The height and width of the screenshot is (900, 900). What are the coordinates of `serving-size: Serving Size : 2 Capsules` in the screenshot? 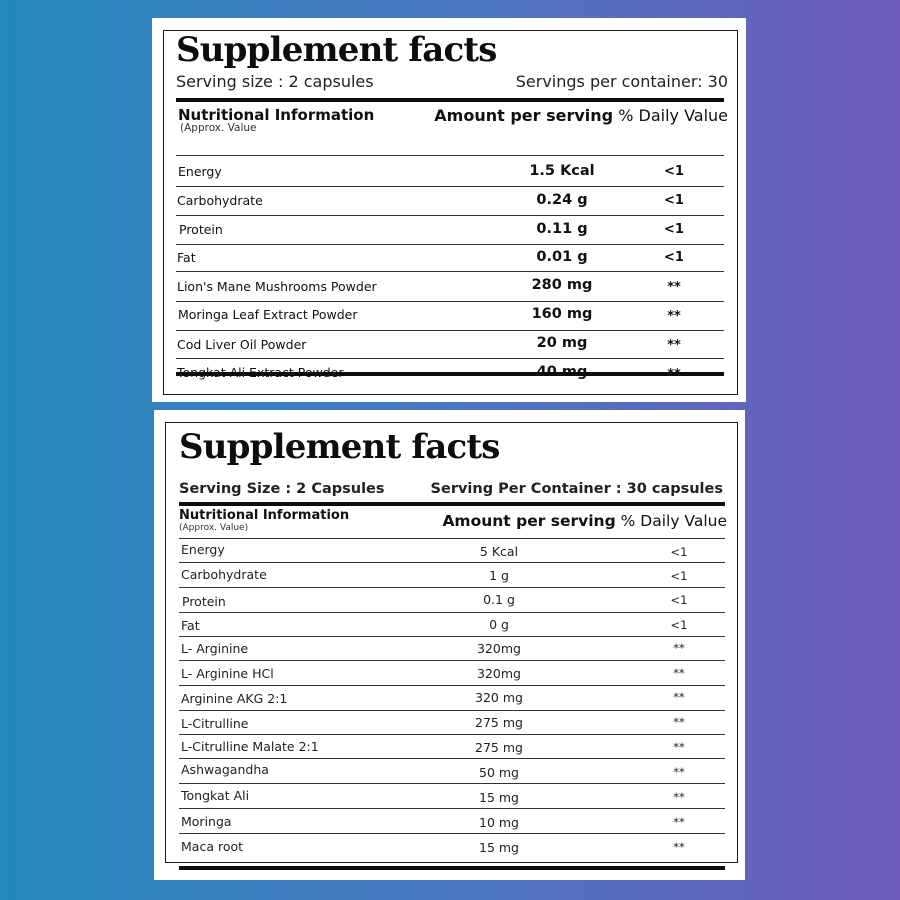 It's located at (282, 489).